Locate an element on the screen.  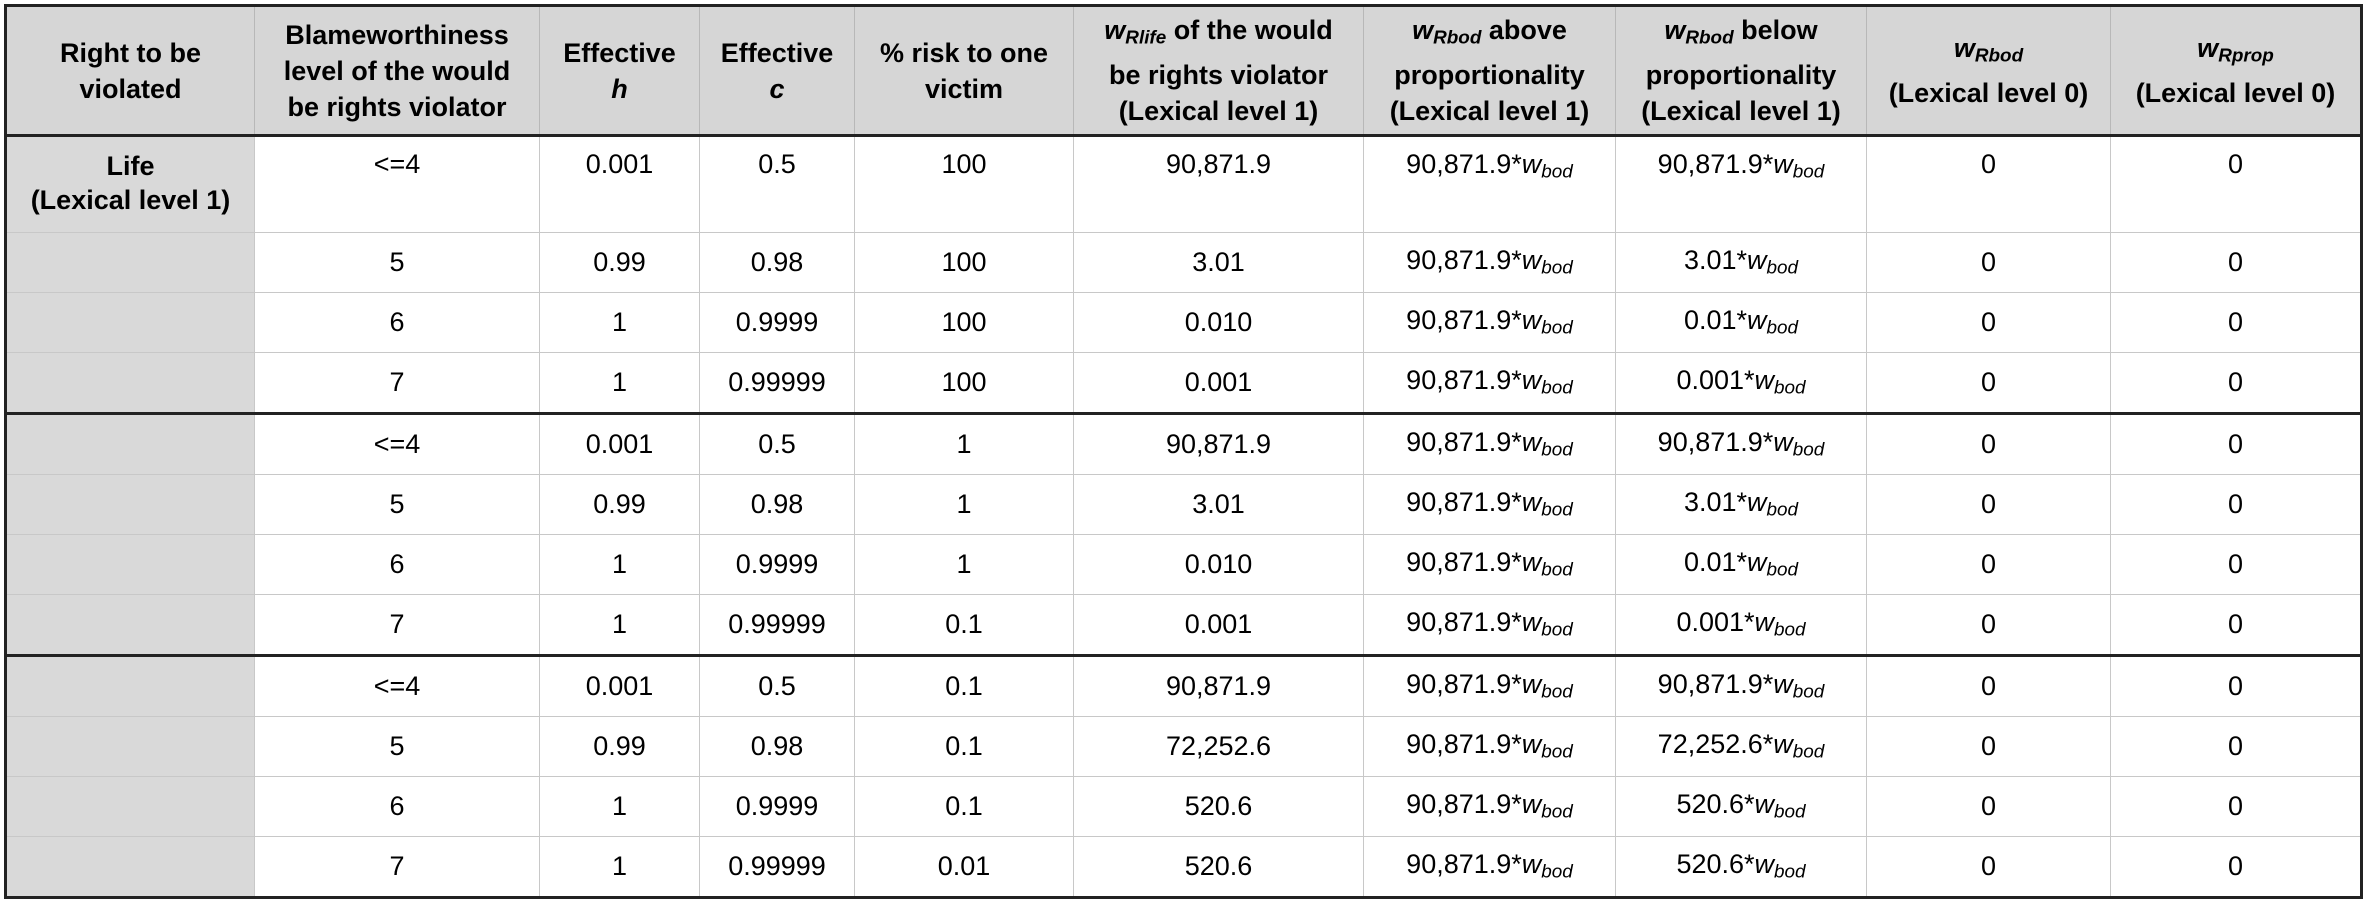
header-text-line: (Lexical level 0) is located at coordinates (2235, 92).